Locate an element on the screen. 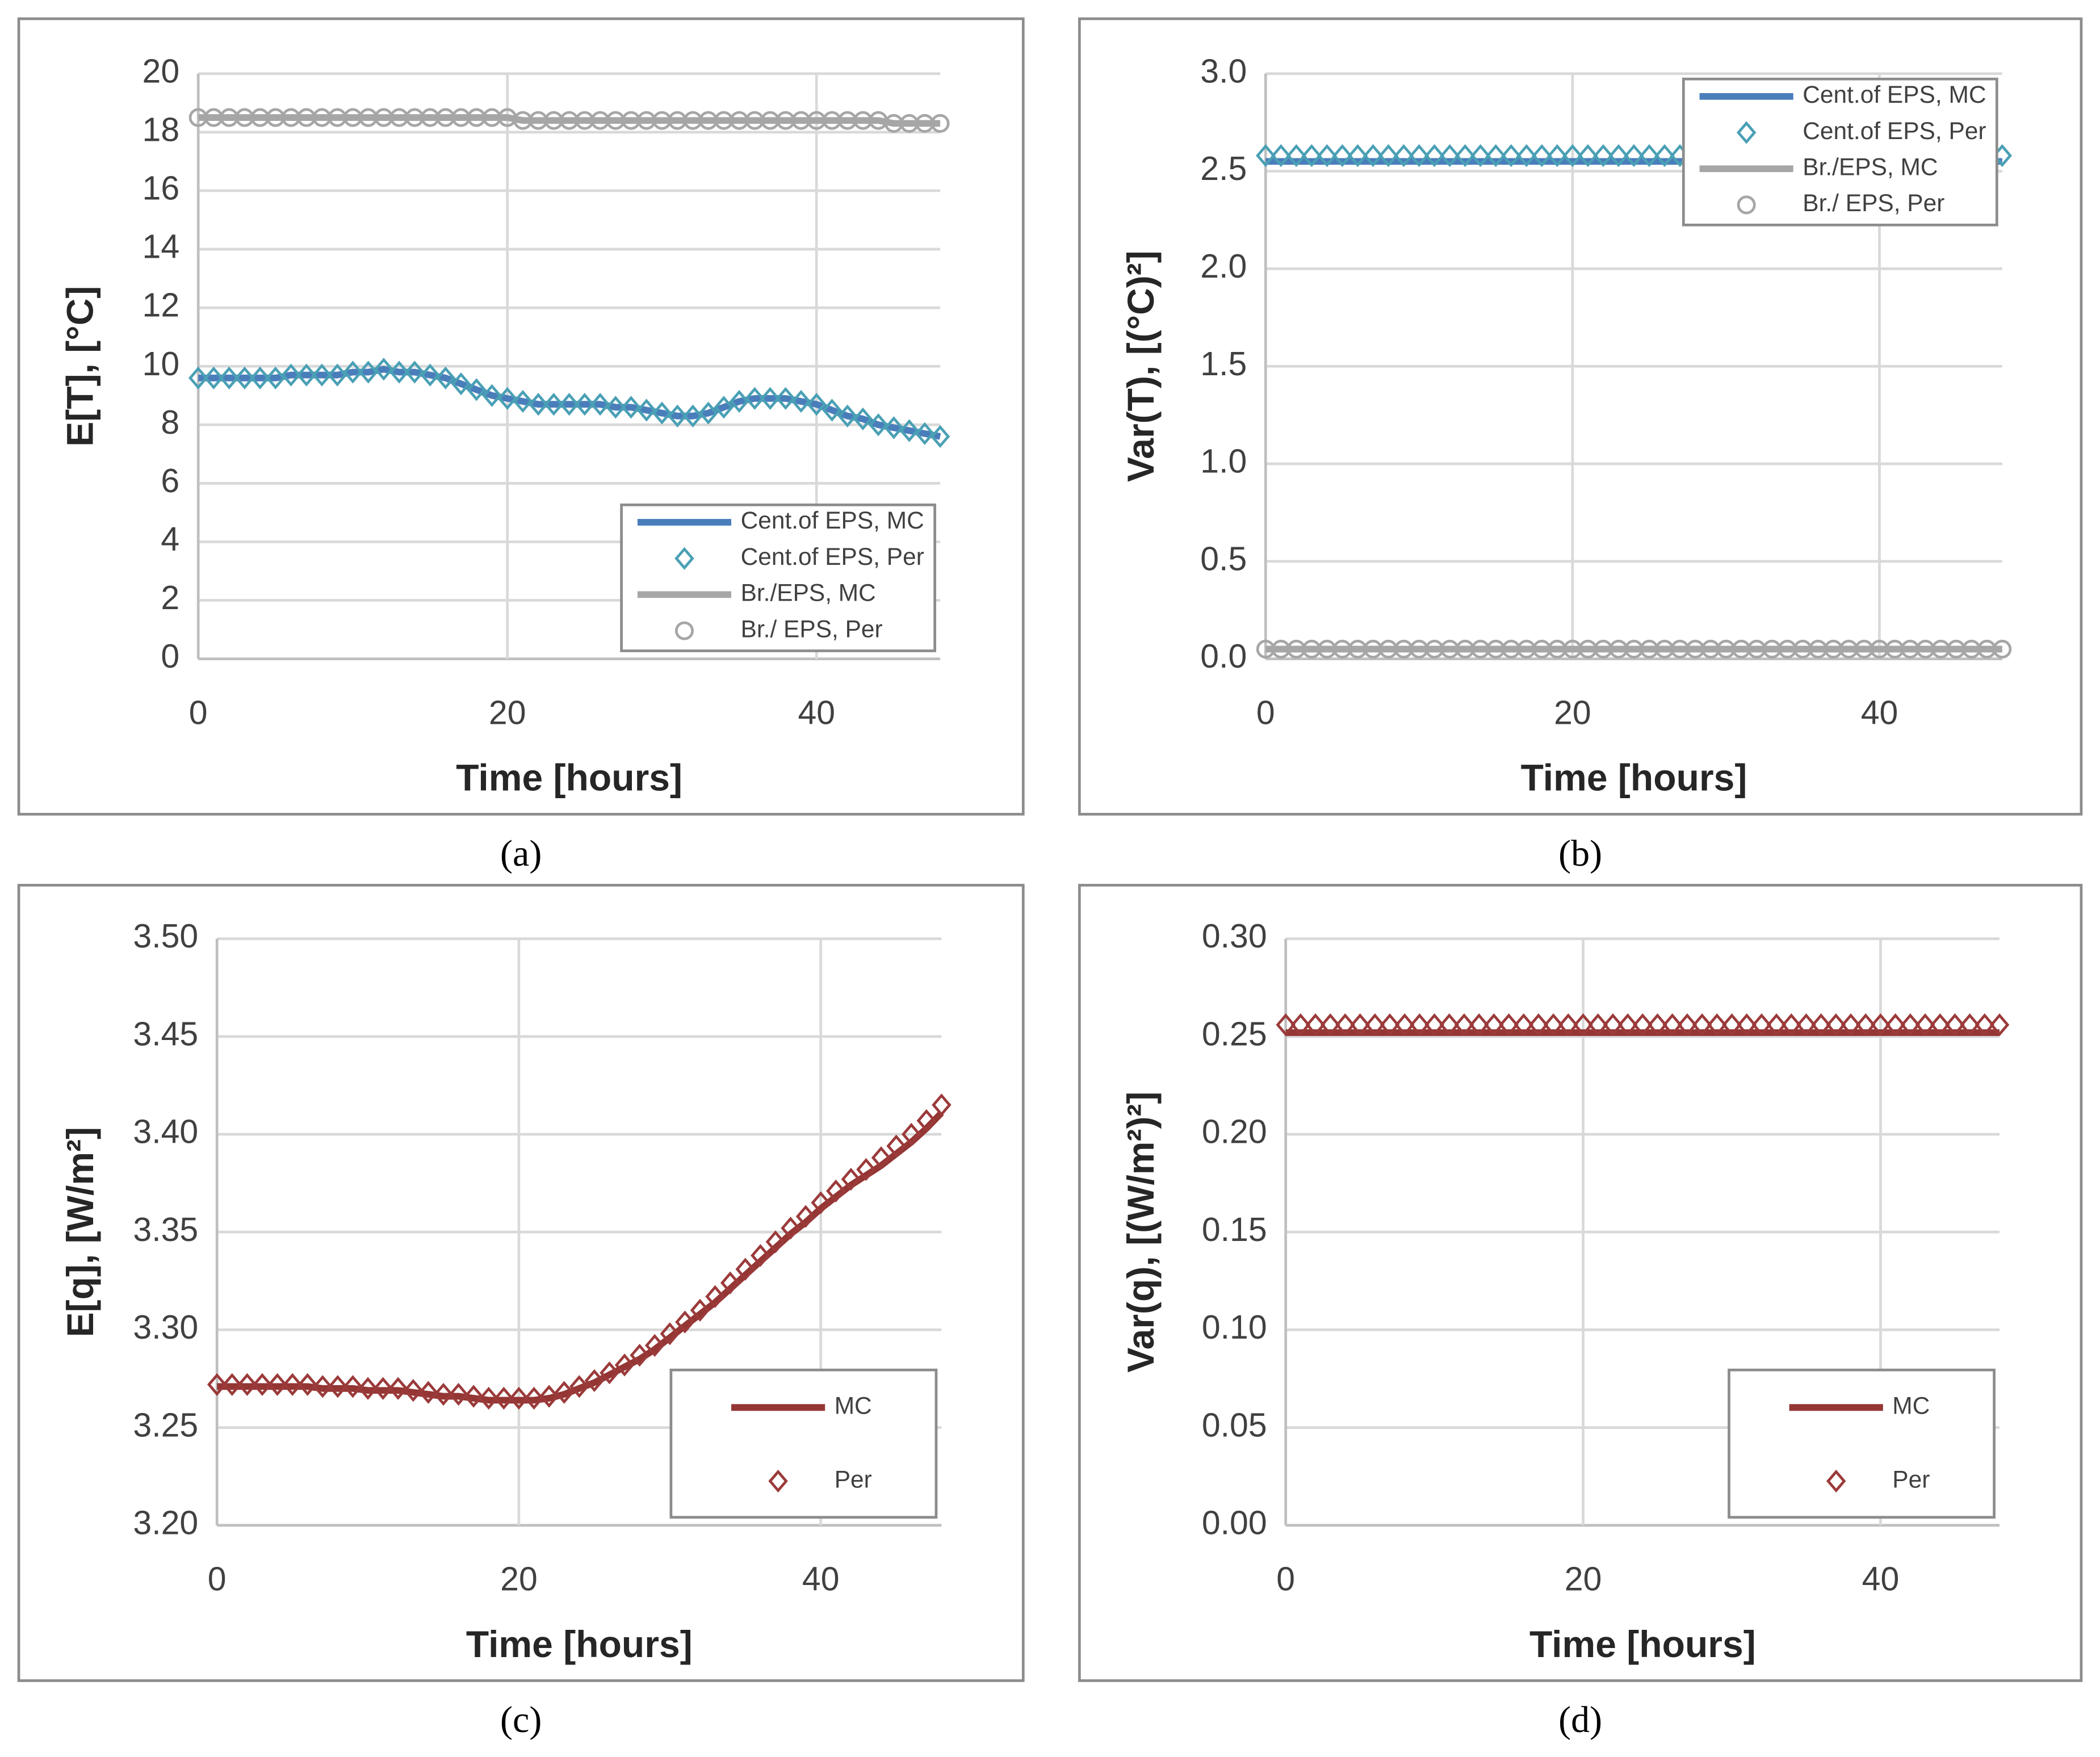 The height and width of the screenshot is (1757, 2100). y-tick-label: 0.10 is located at coordinates (1234, 1328).